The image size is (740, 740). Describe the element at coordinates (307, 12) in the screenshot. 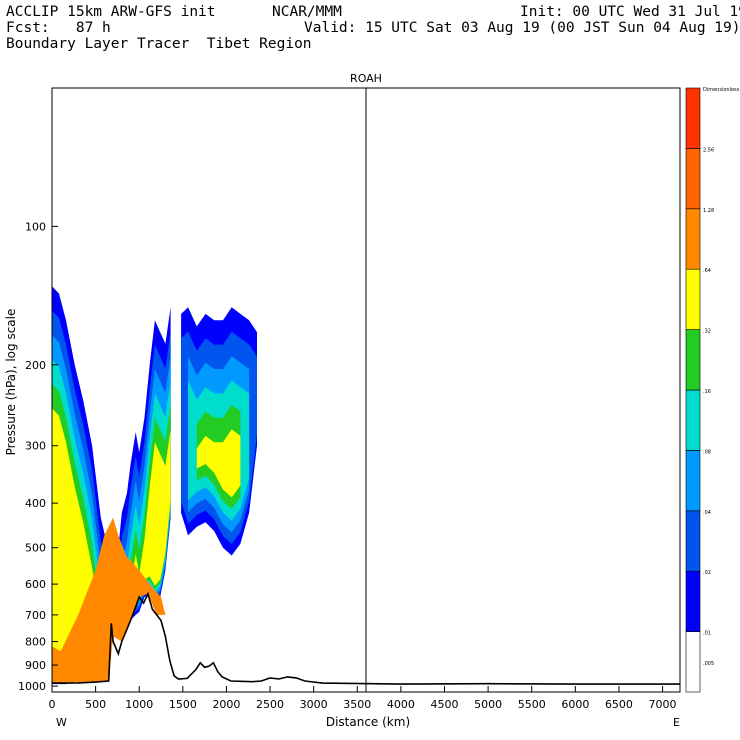

I see `org-label: NCAR/MMM` at that location.